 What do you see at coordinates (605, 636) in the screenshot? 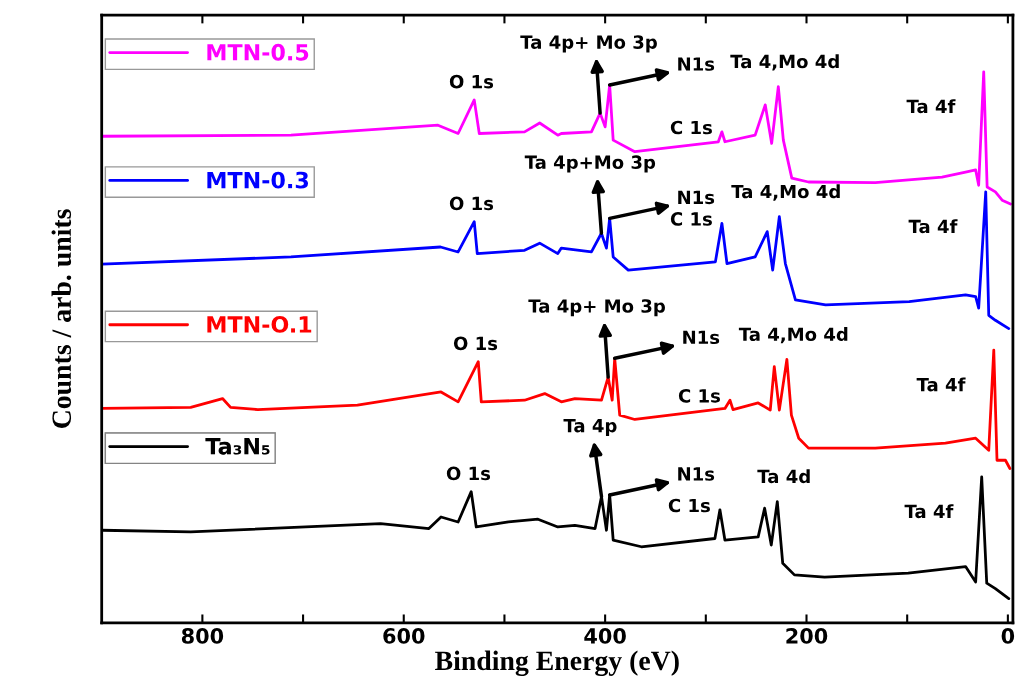
I see `x-tick-label: 400` at bounding box center [605, 636].